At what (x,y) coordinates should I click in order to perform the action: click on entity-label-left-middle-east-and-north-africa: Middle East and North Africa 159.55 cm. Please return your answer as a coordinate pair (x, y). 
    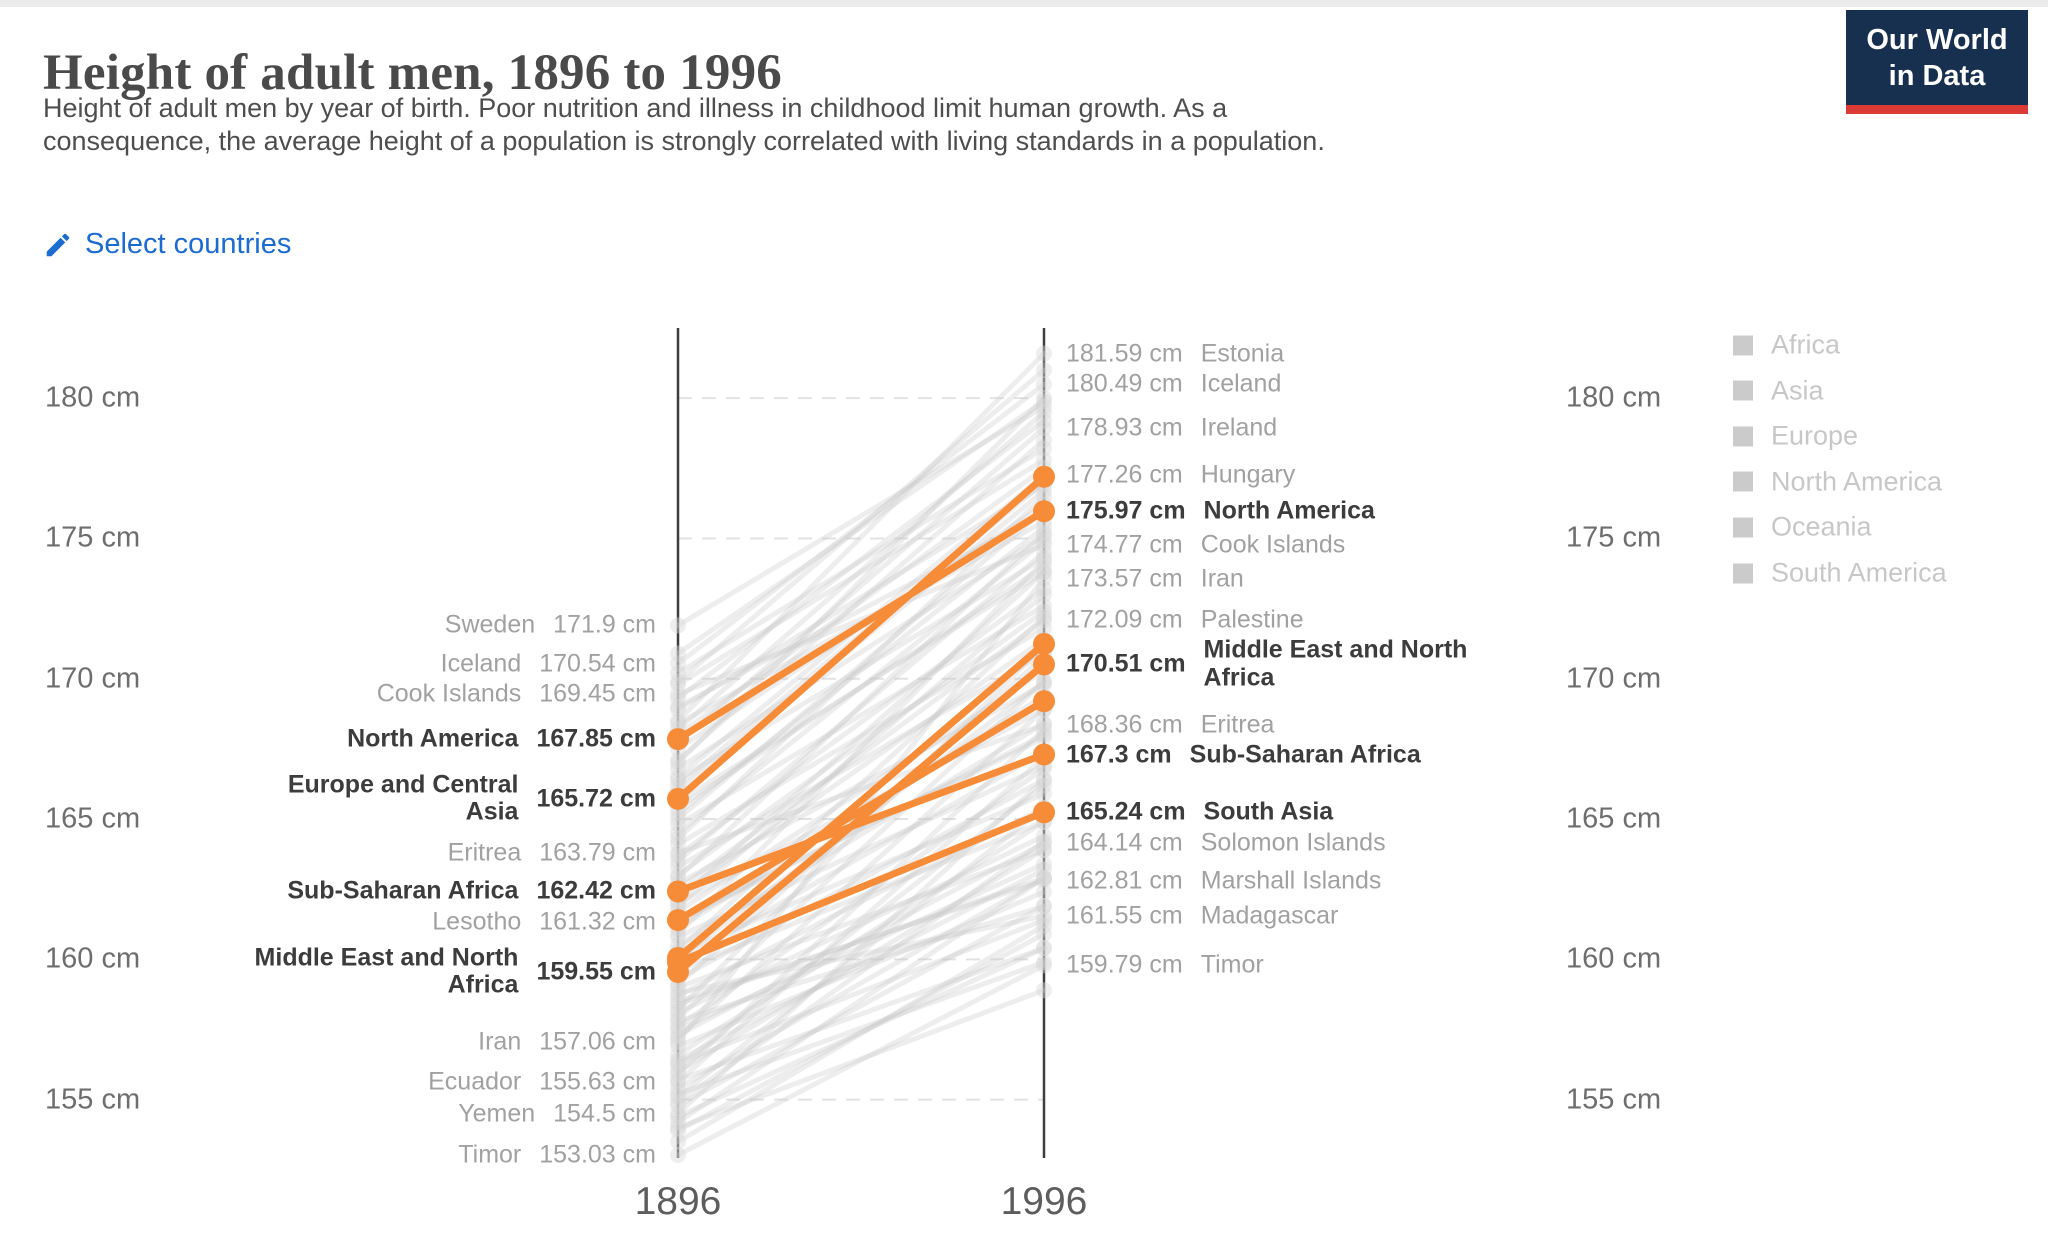
    Looking at the image, I should click on (455, 971).